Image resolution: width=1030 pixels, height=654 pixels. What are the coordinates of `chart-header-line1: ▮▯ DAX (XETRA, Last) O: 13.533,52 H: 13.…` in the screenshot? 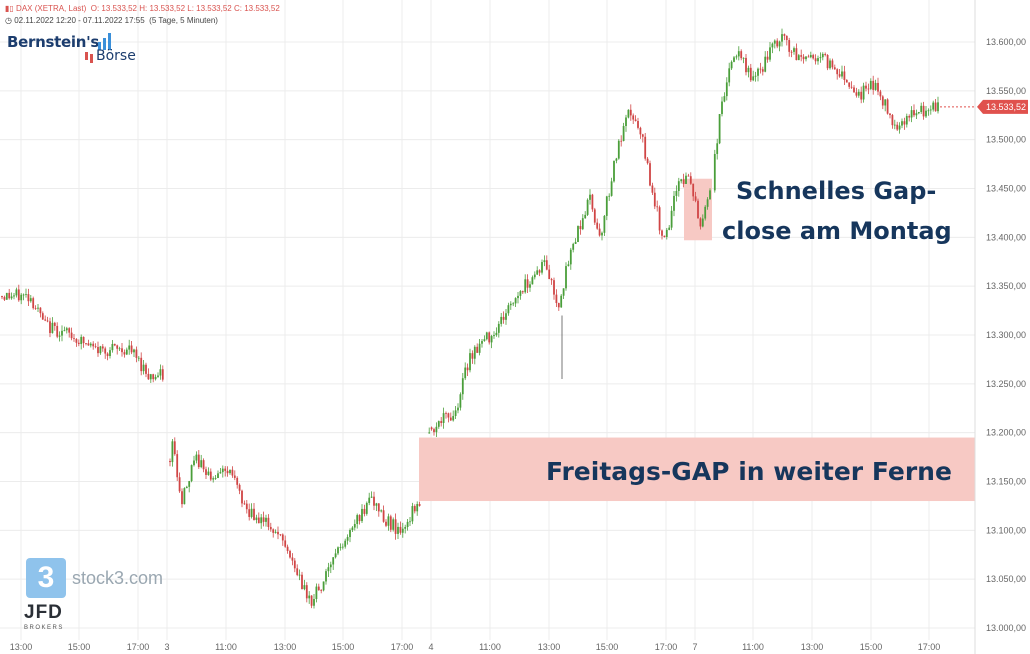 It's located at (142, 8).